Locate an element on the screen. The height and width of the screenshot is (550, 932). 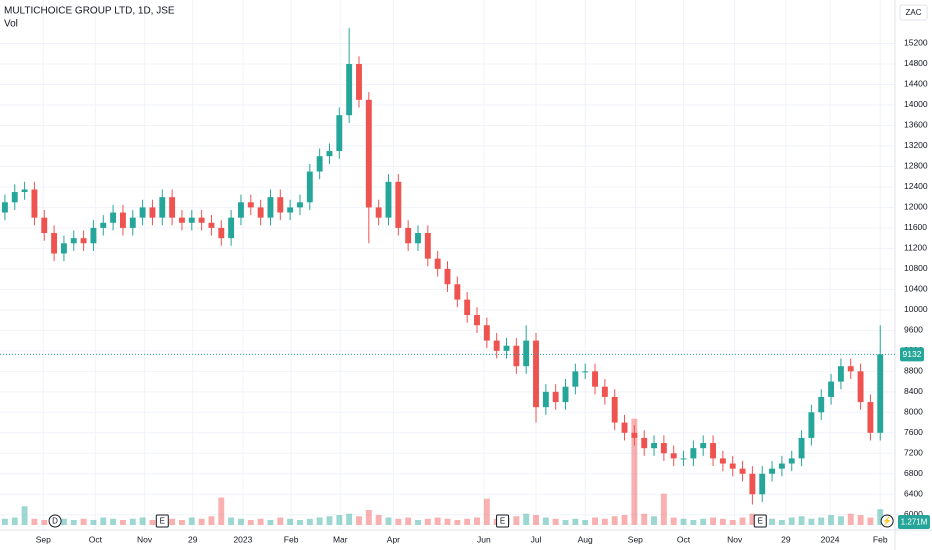
last-volume-label: 1.271M is located at coordinates (914, 522).